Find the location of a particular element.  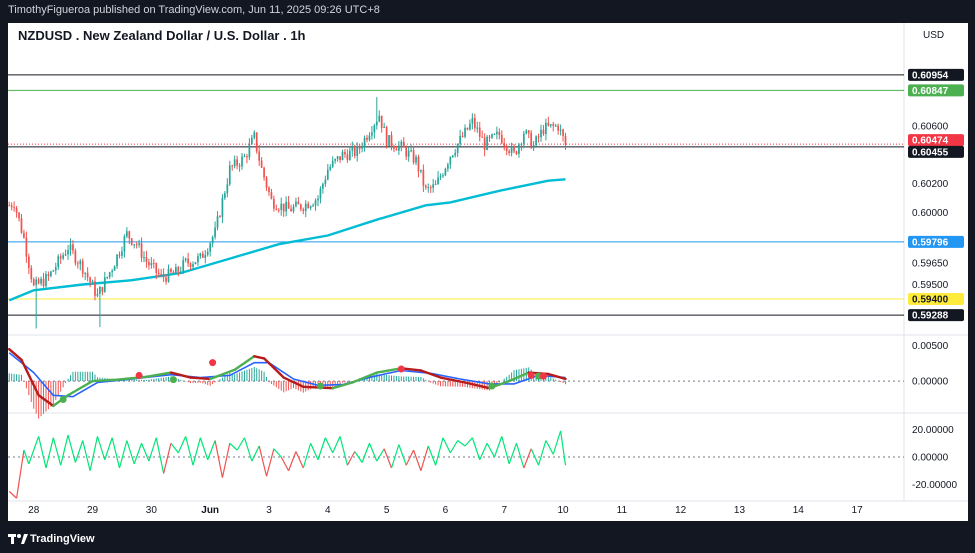

tradingview-logo-icon is located at coordinates (18, 539).